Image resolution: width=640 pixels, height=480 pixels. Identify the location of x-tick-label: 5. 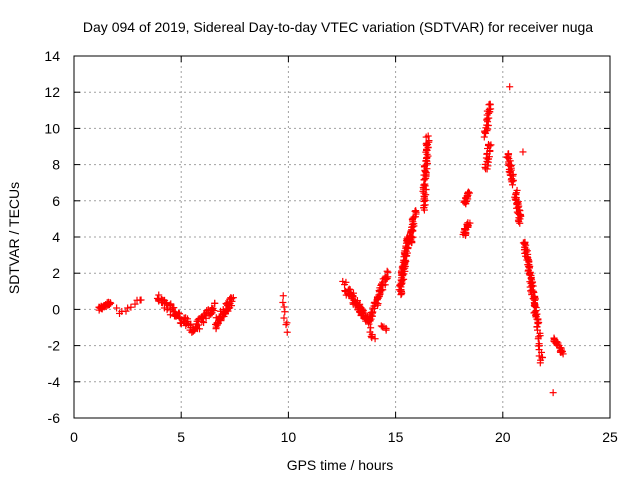
(181, 437).